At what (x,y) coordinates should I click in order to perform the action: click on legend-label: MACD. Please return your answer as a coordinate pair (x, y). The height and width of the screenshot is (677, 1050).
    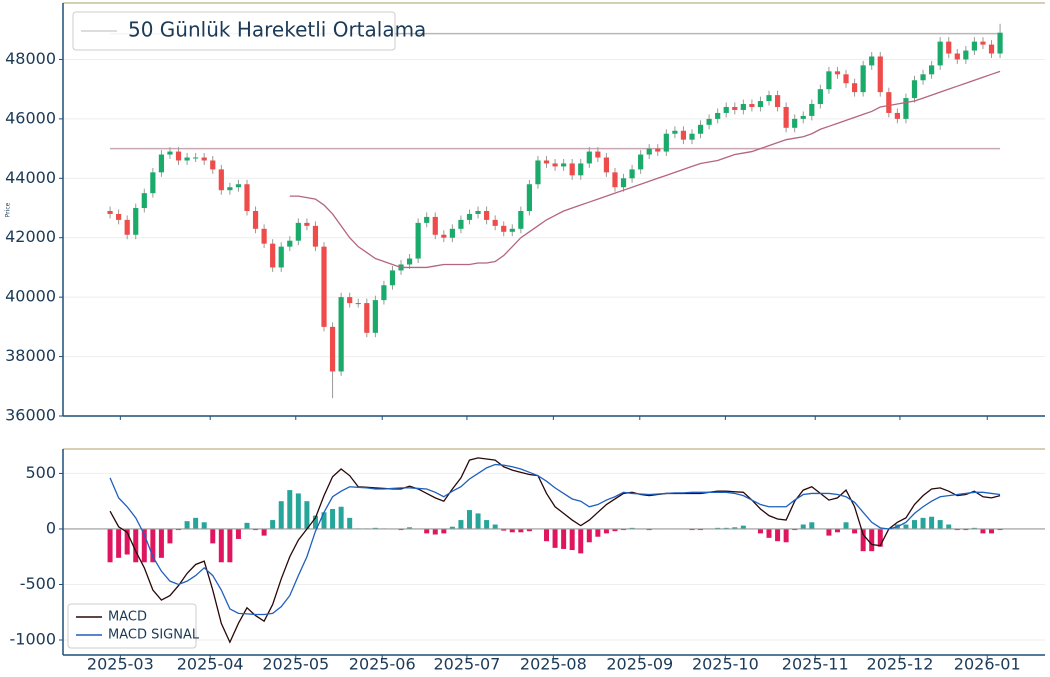
    Looking at the image, I should click on (127, 617).